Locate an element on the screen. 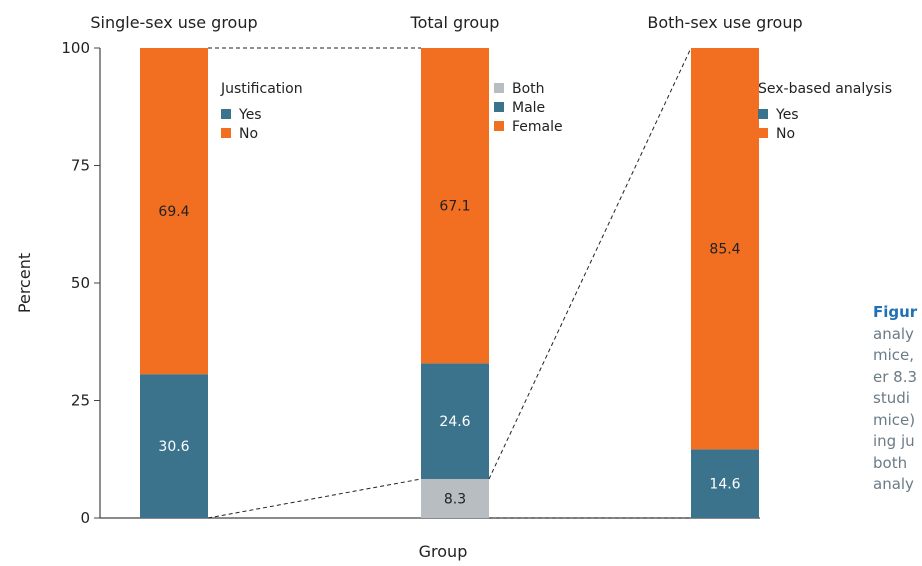 Image resolution: width=922 pixels, height=566 pixels. y-tick-label: 75 is located at coordinates (80, 166).